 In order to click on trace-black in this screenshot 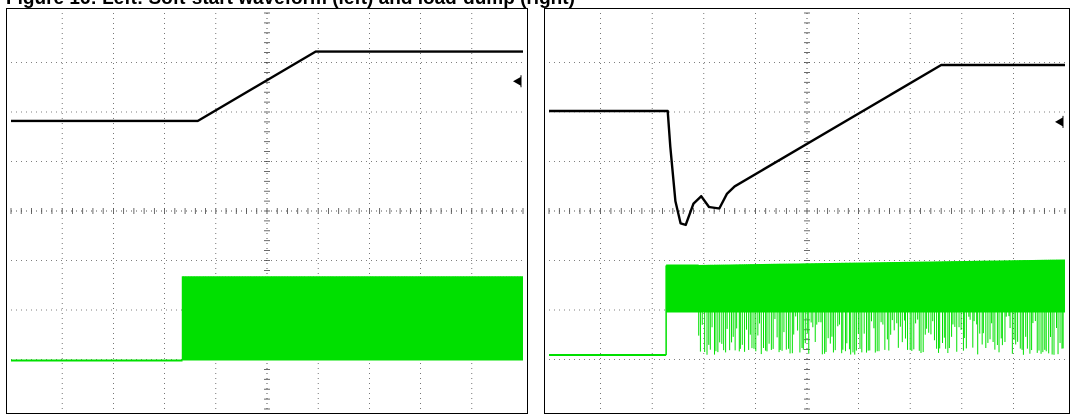, I will do `click(267, 86)`.